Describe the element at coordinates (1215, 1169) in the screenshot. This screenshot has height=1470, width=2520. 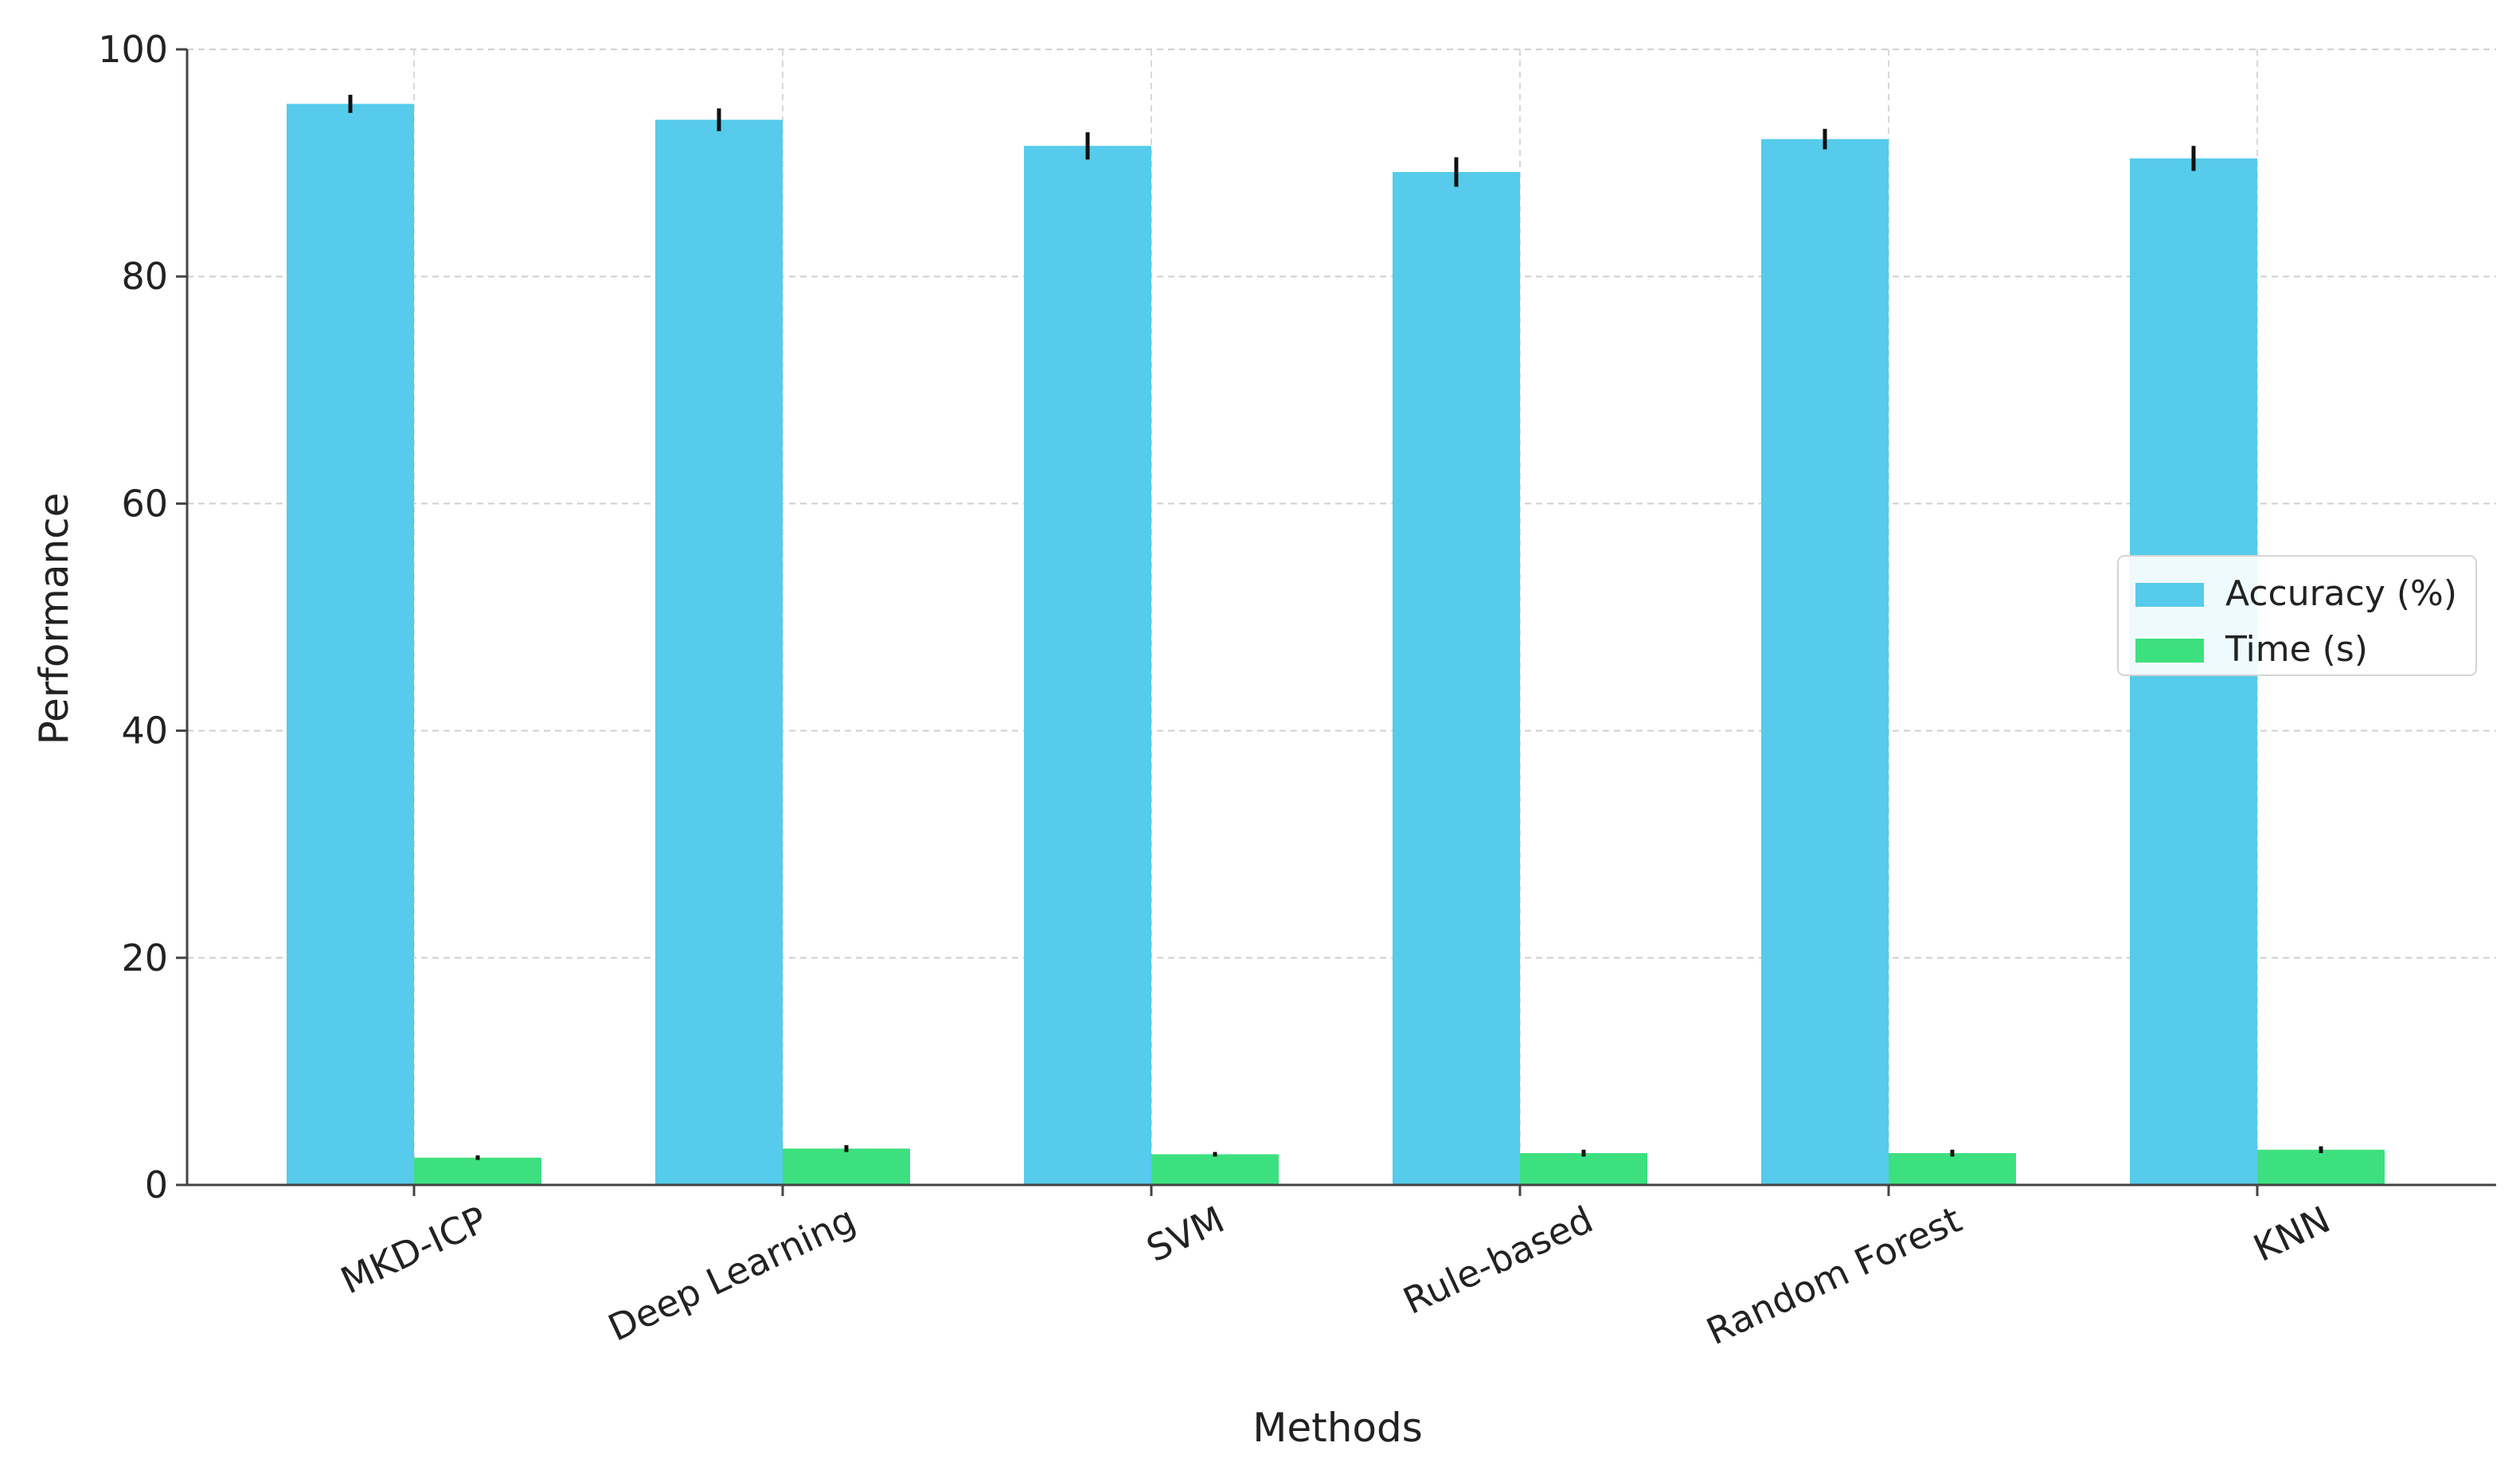
I see `bar-time-svm` at that location.